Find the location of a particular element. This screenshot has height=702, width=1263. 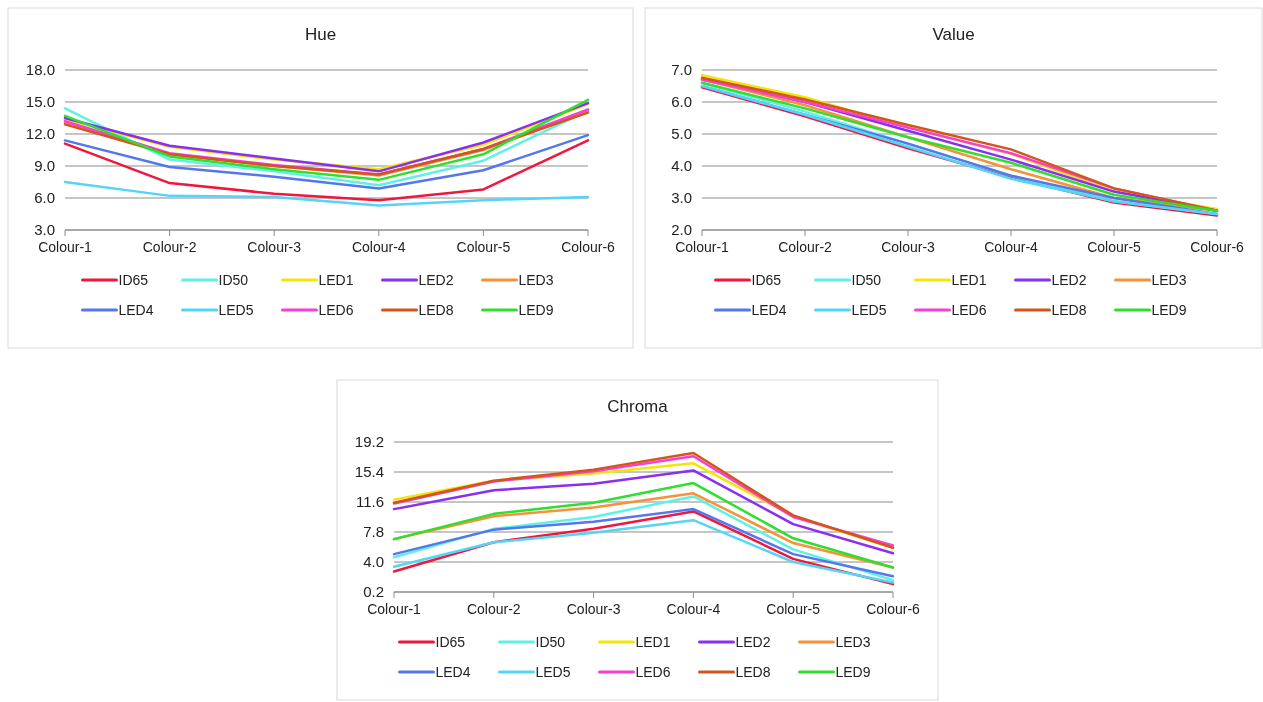

y-tick-label: 11.6 is located at coordinates (369, 502).